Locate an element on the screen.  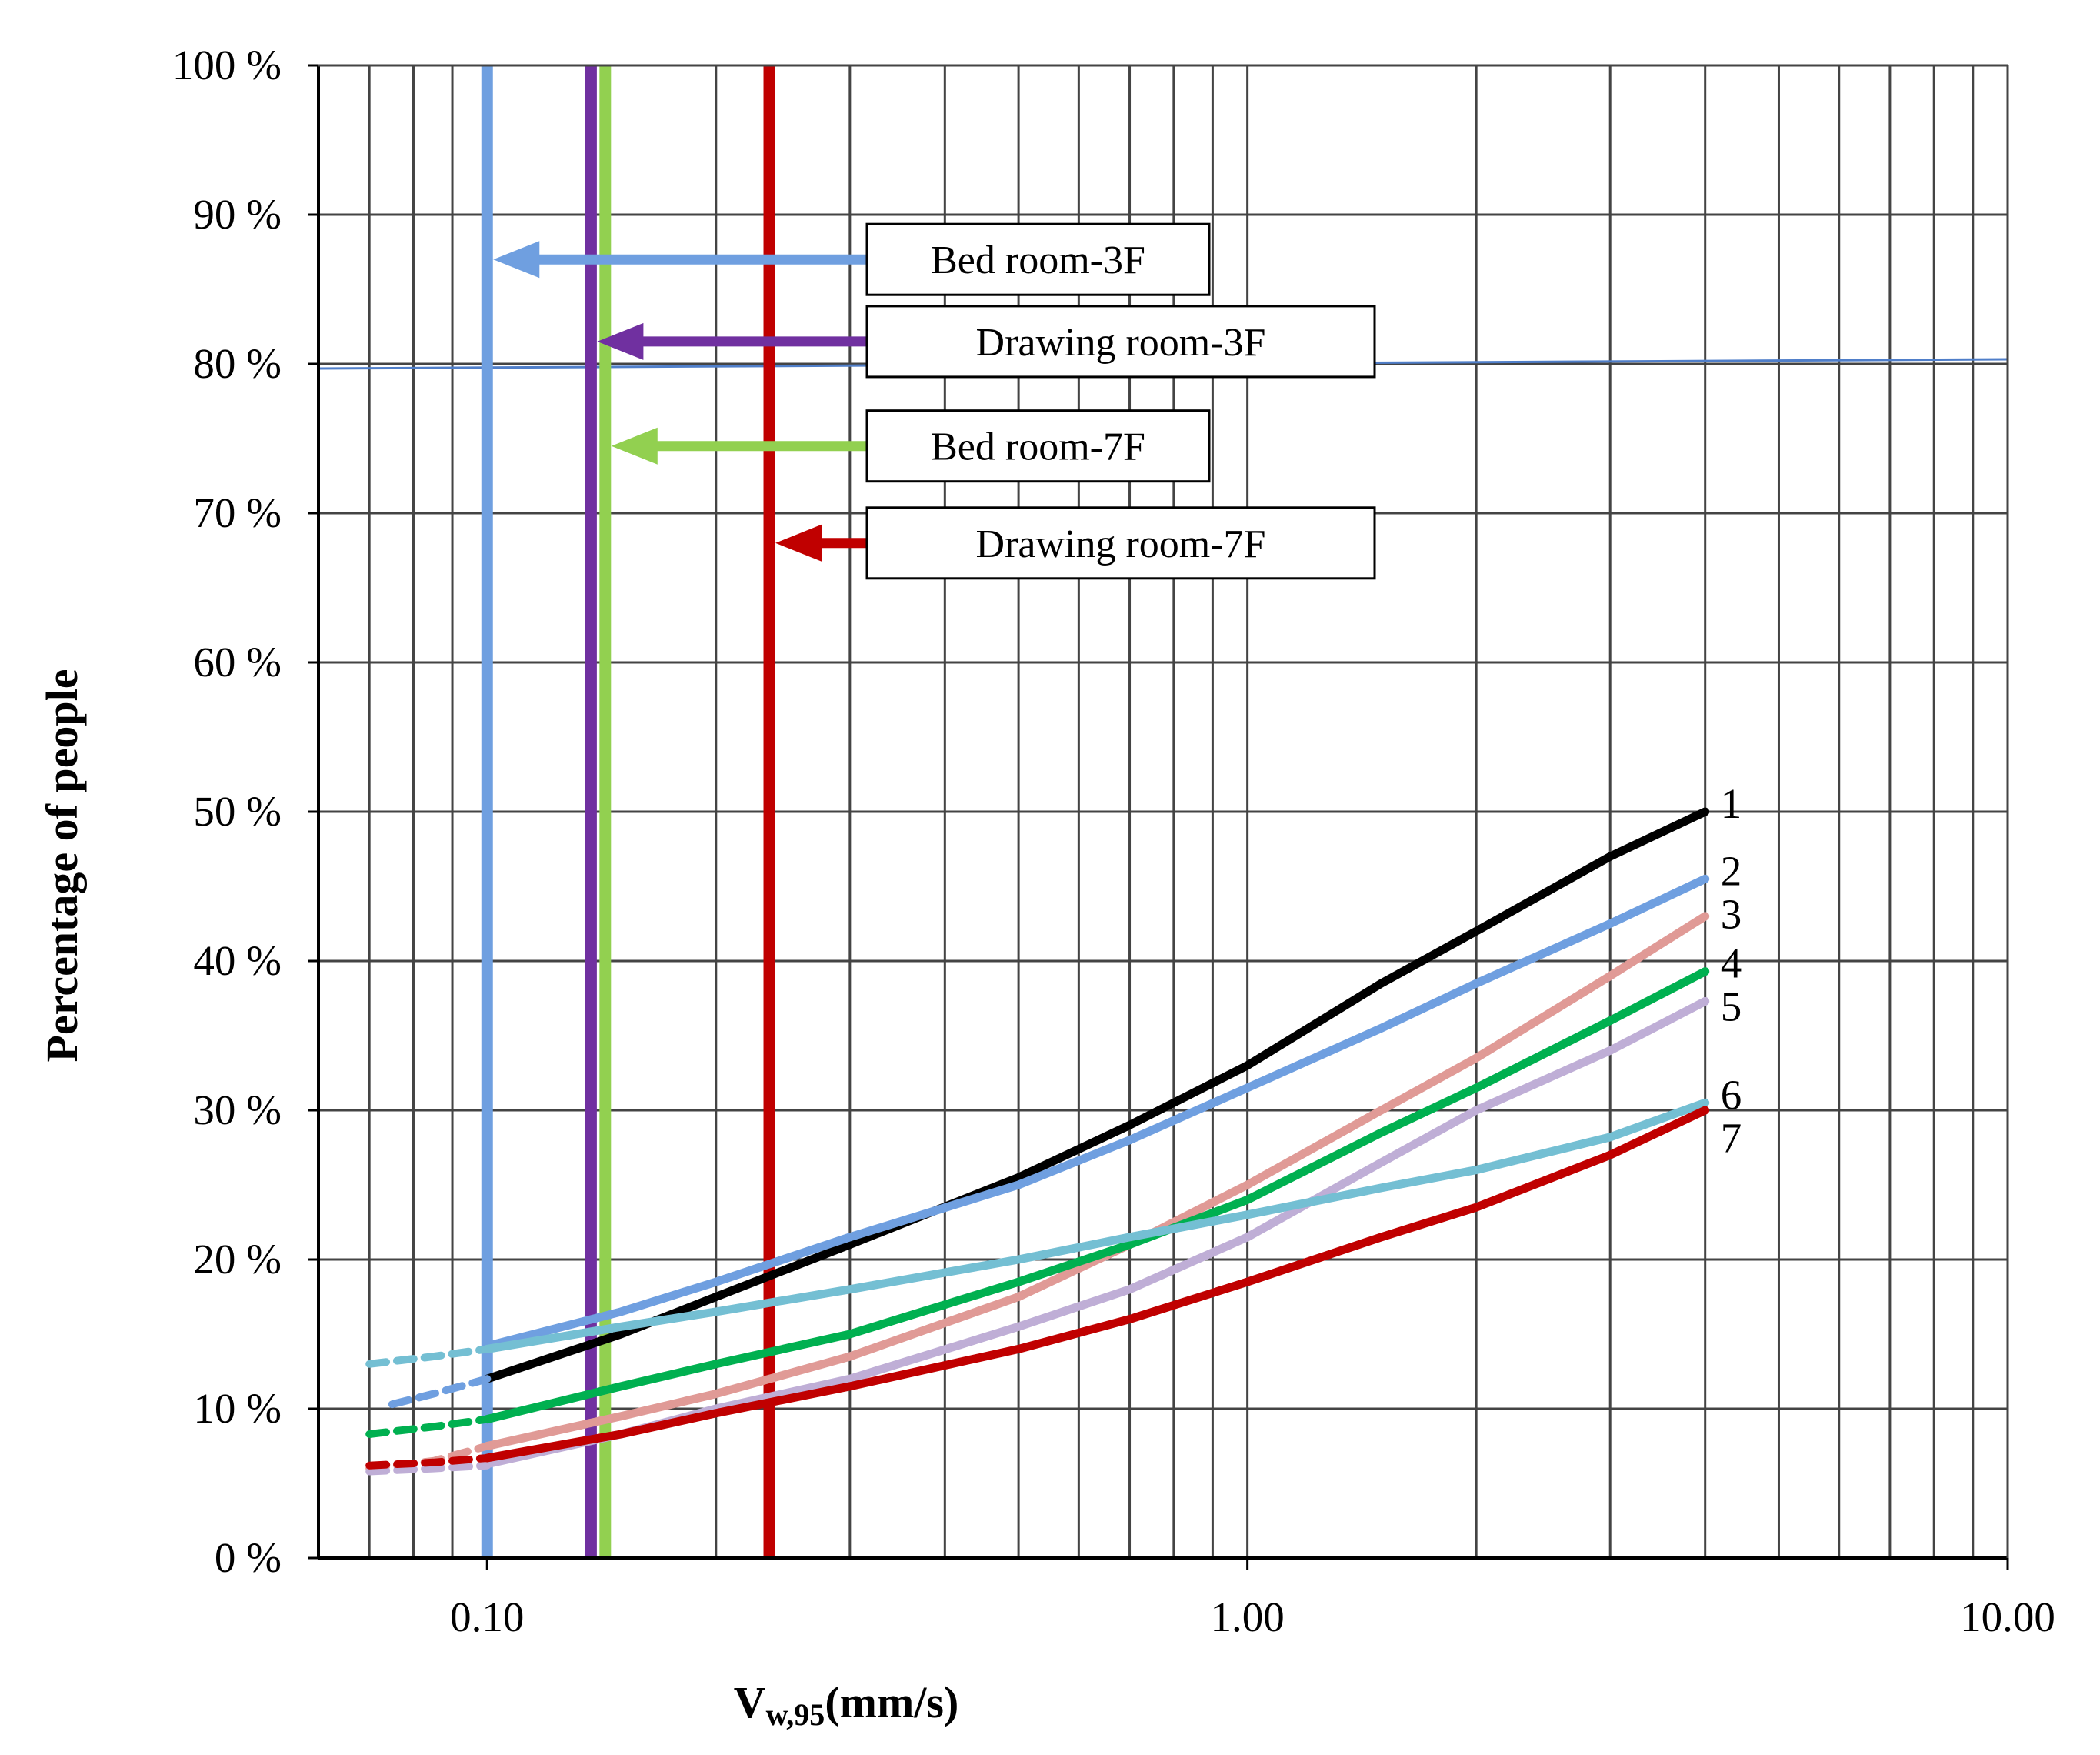
curve-label-7: 7 is located at coordinates (1732, 1137).